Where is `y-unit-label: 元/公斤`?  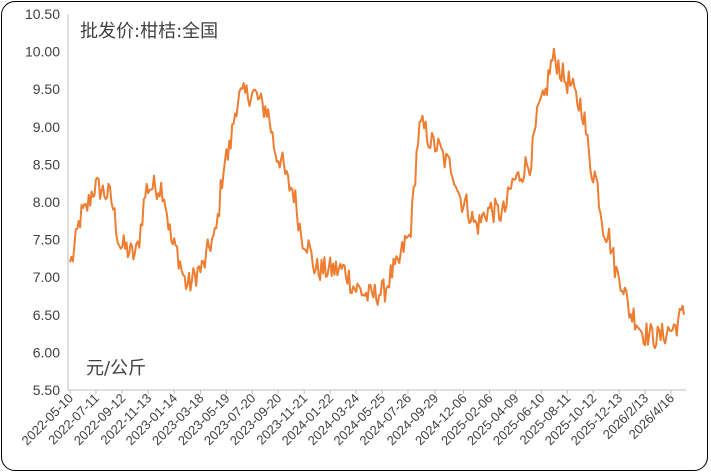
y-unit-label: 元/公斤 is located at coordinates (116, 368).